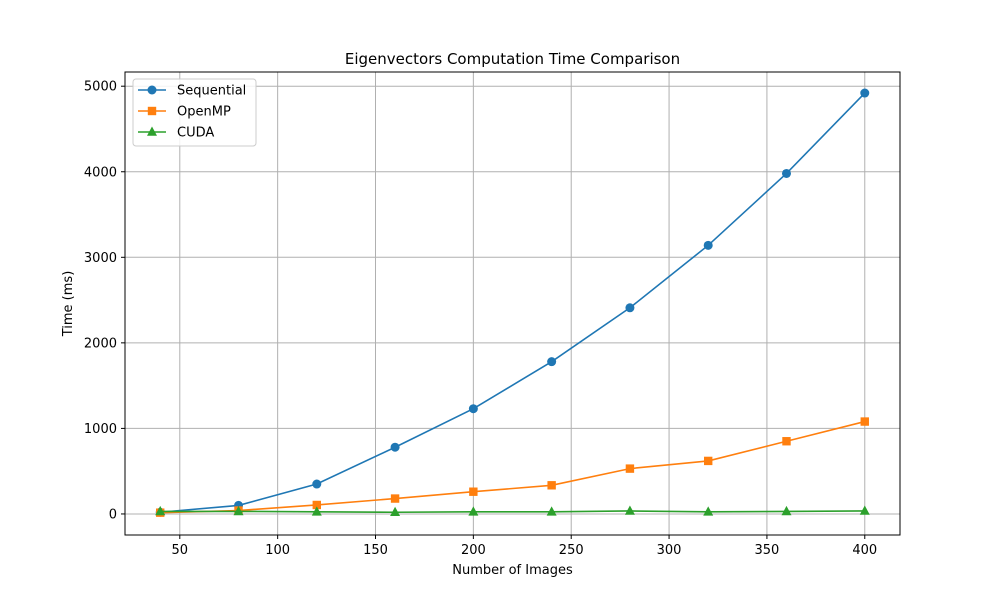 The image size is (1000, 600). I want to click on x-tick-label: 100, so click(277, 550).